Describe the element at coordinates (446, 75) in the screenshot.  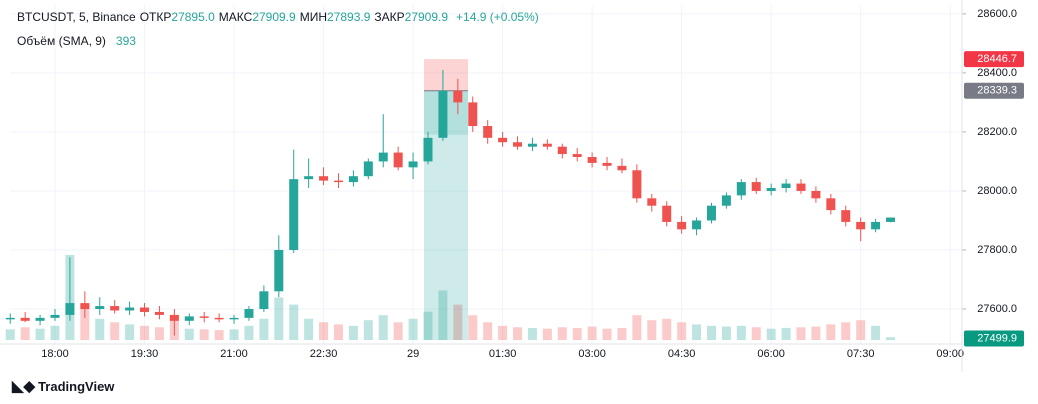
I see `stop-zone` at that location.